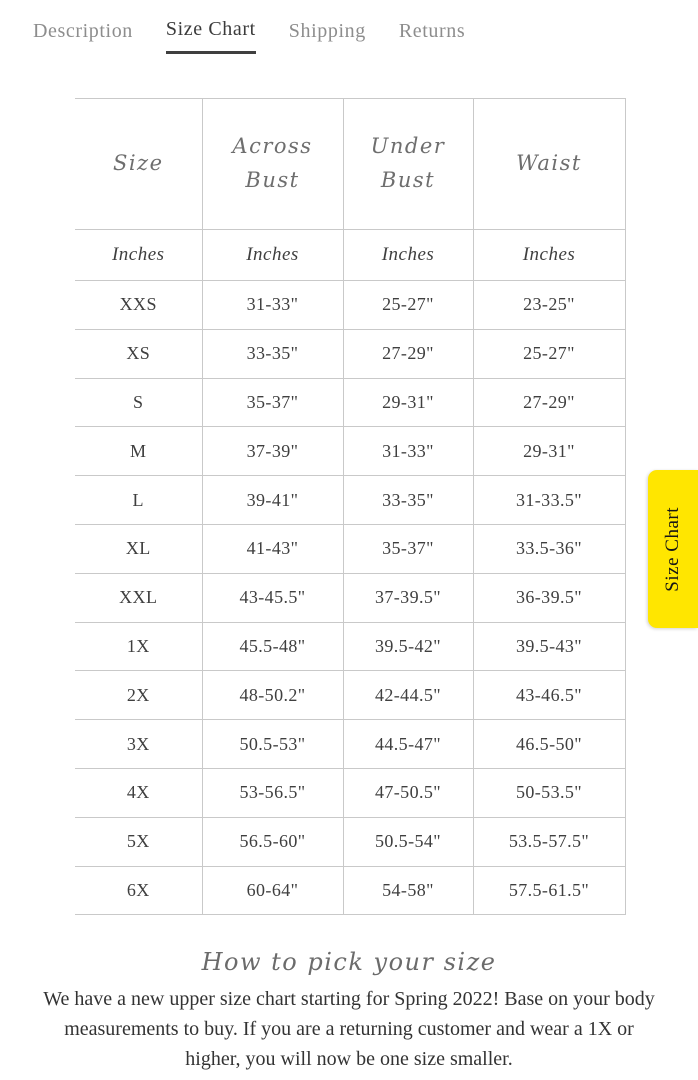 The image size is (698, 1080). Describe the element at coordinates (432, 36) in the screenshot. I see `tab-returns: Returns` at that location.